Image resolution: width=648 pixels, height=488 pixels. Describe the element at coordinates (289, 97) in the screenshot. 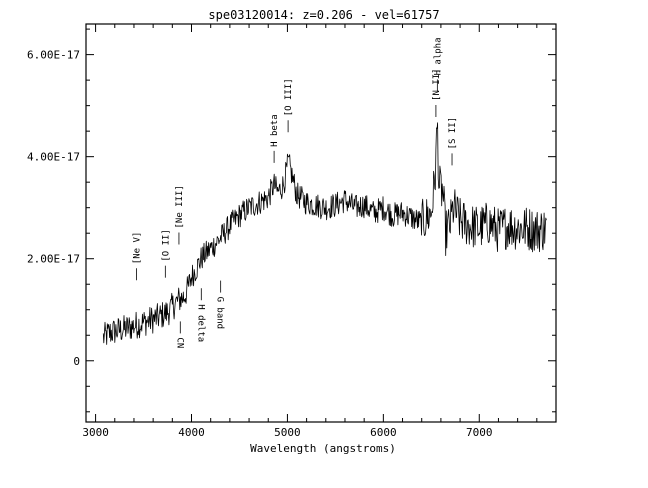

I see `annotation-label: [O III]` at that location.